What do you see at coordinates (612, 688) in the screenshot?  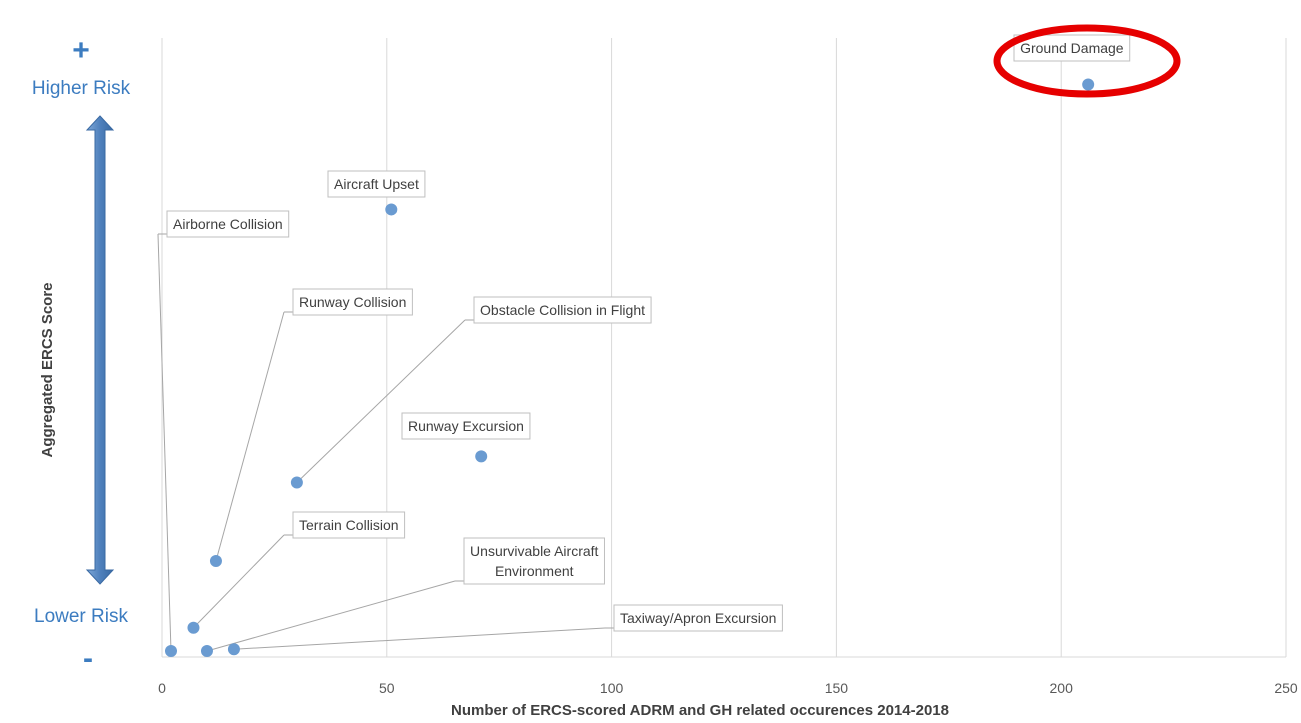 I see `x-tick-label: 100` at bounding box center [612, 688].